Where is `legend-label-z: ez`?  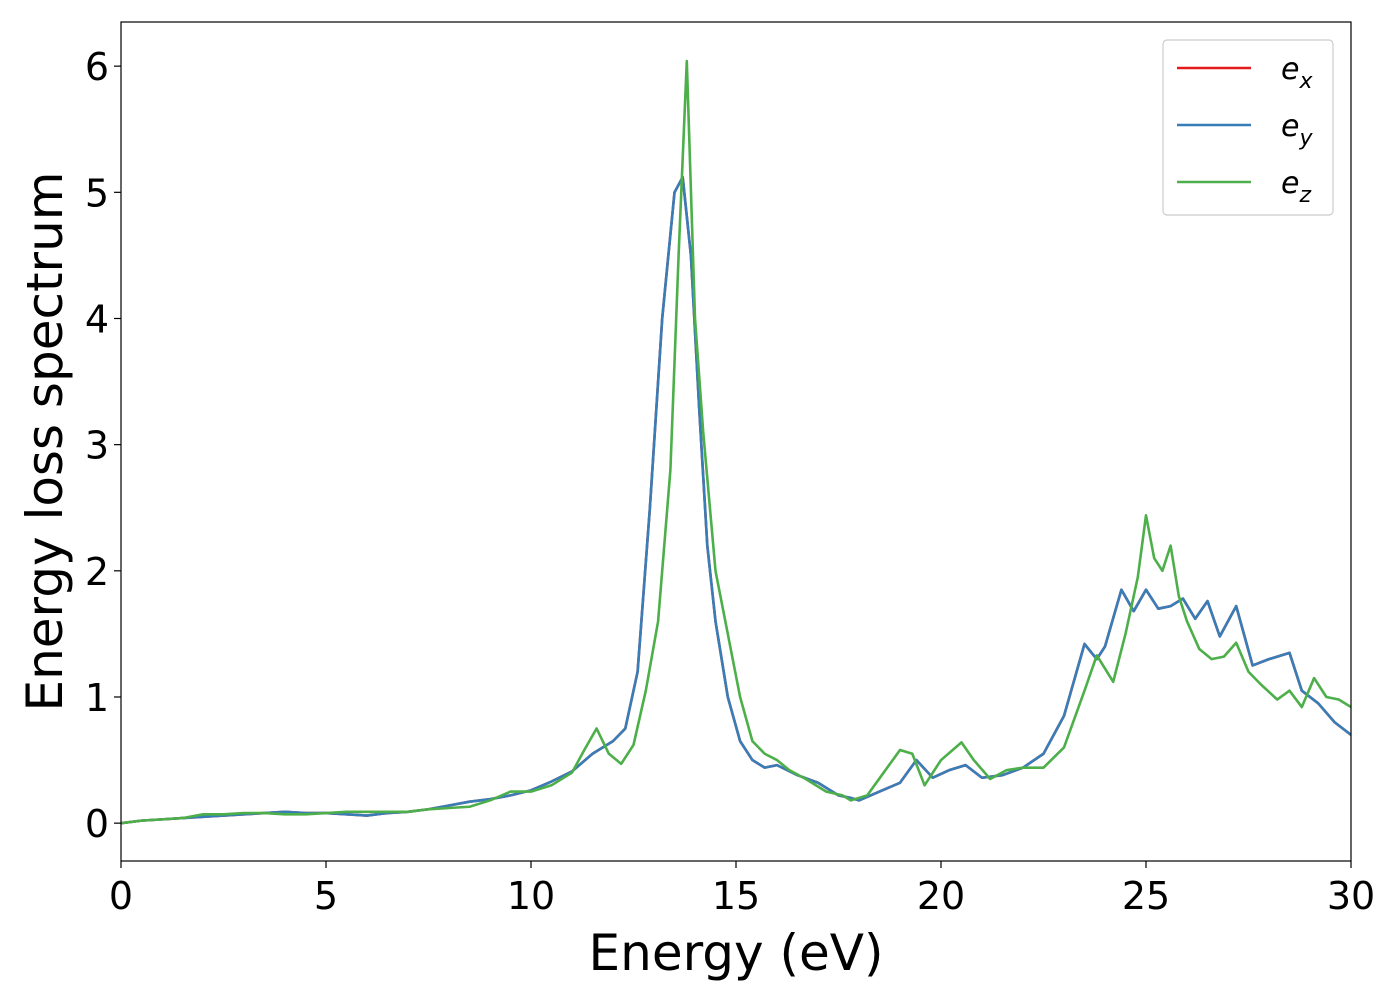 legend-label-z: ez is located at coordinates (1296, 187).